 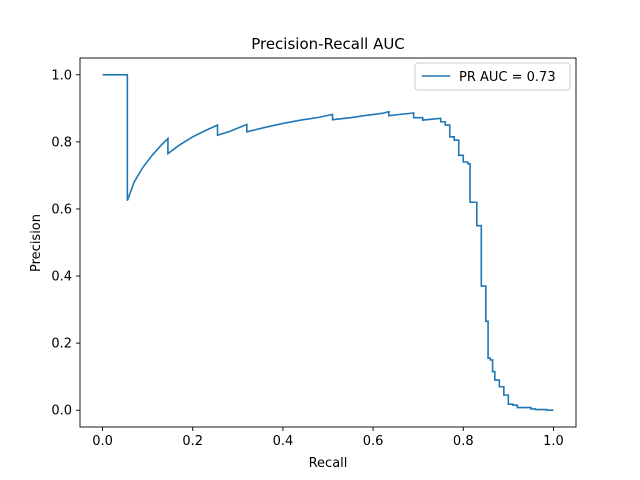 What do you see at coordinates (553, 441) in the screenshot?
I see `x-tick-label: 1.0` at bounding box center [553, 441].